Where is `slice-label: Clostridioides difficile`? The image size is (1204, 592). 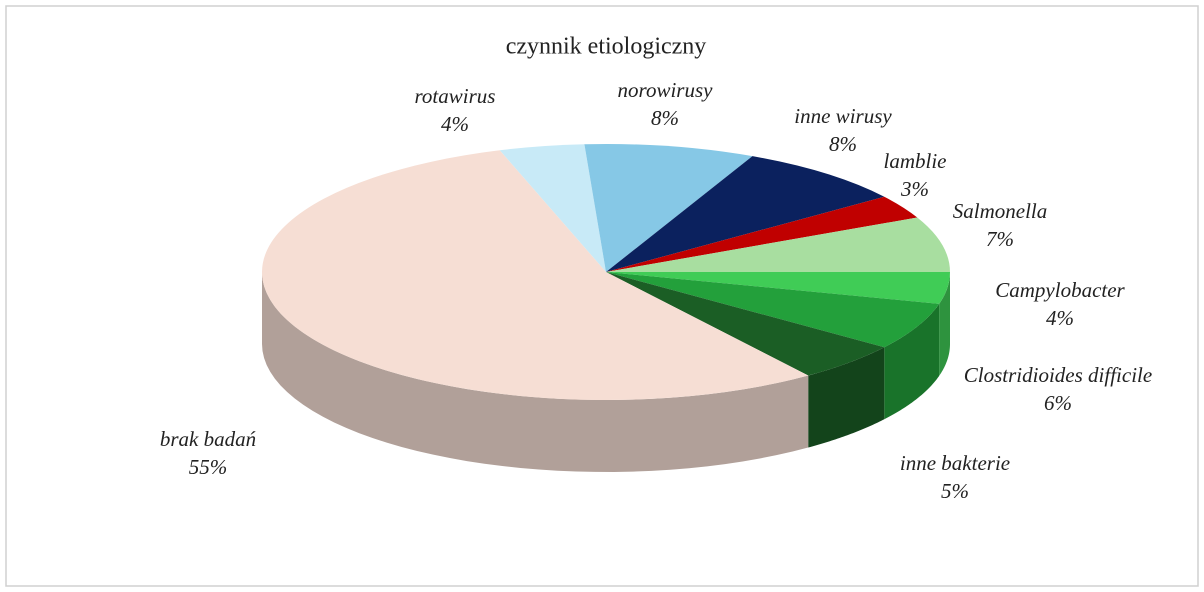 slice-label: Clostridioides difficile is located at coordinates (1058, 375).